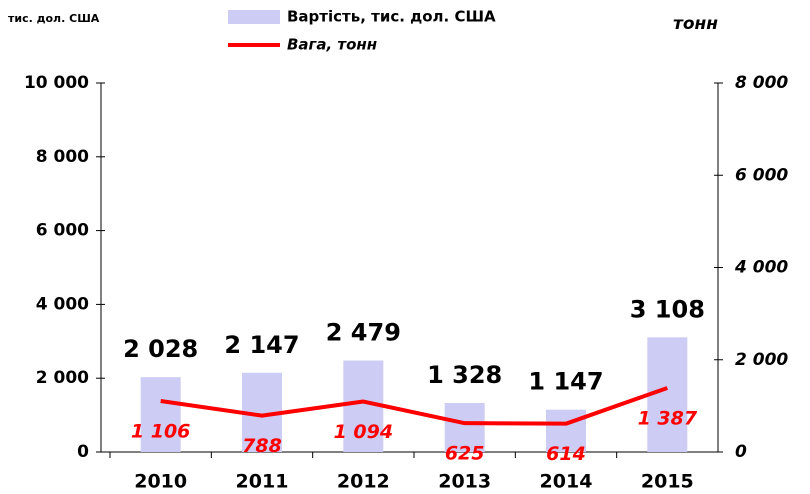 The width and height of the screenshot is (810, 494). What do you see at coordinates (464, 375) in the screenshot?
I see `bar-value-label: 1 328` at bounding box center [464, 375].